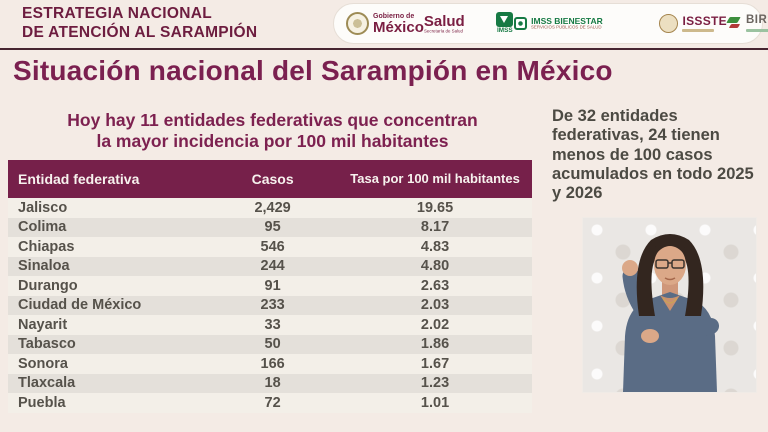 The height and width of the screenshot is (432, 768). Describe the element at coordinates (435, 402) in the screenshot. I see `cell-tasa: 1.01` at that location.